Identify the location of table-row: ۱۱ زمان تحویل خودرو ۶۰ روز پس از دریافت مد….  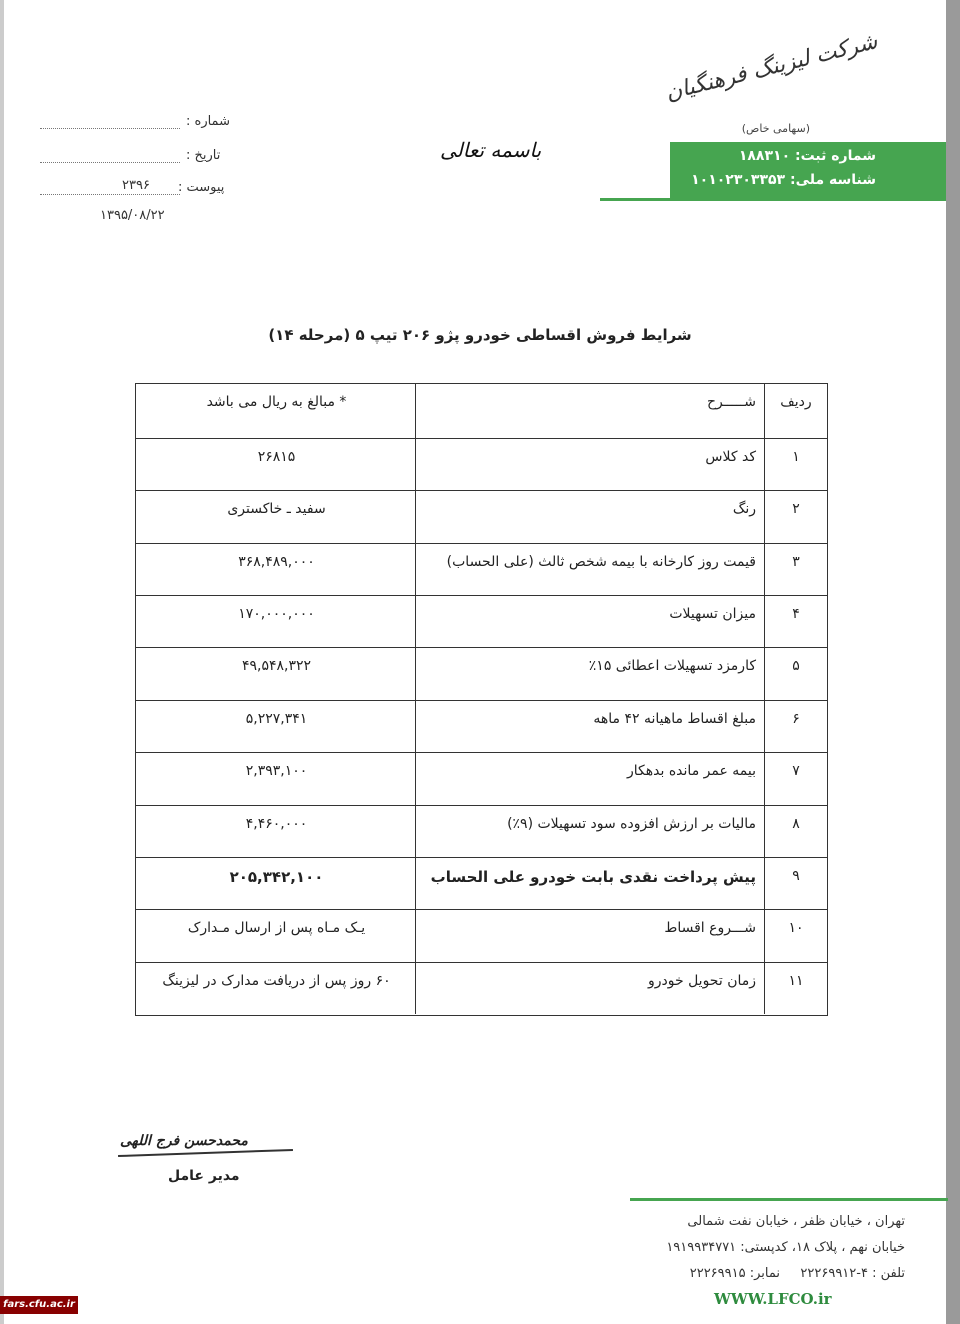
(481, 987).